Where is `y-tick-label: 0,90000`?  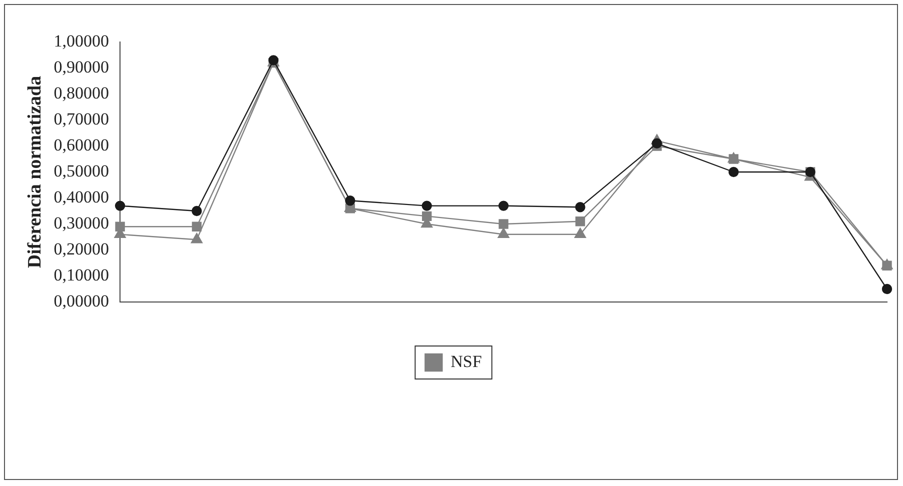
y-tick-label: 0,90000 is located at coordinates (82, 66).